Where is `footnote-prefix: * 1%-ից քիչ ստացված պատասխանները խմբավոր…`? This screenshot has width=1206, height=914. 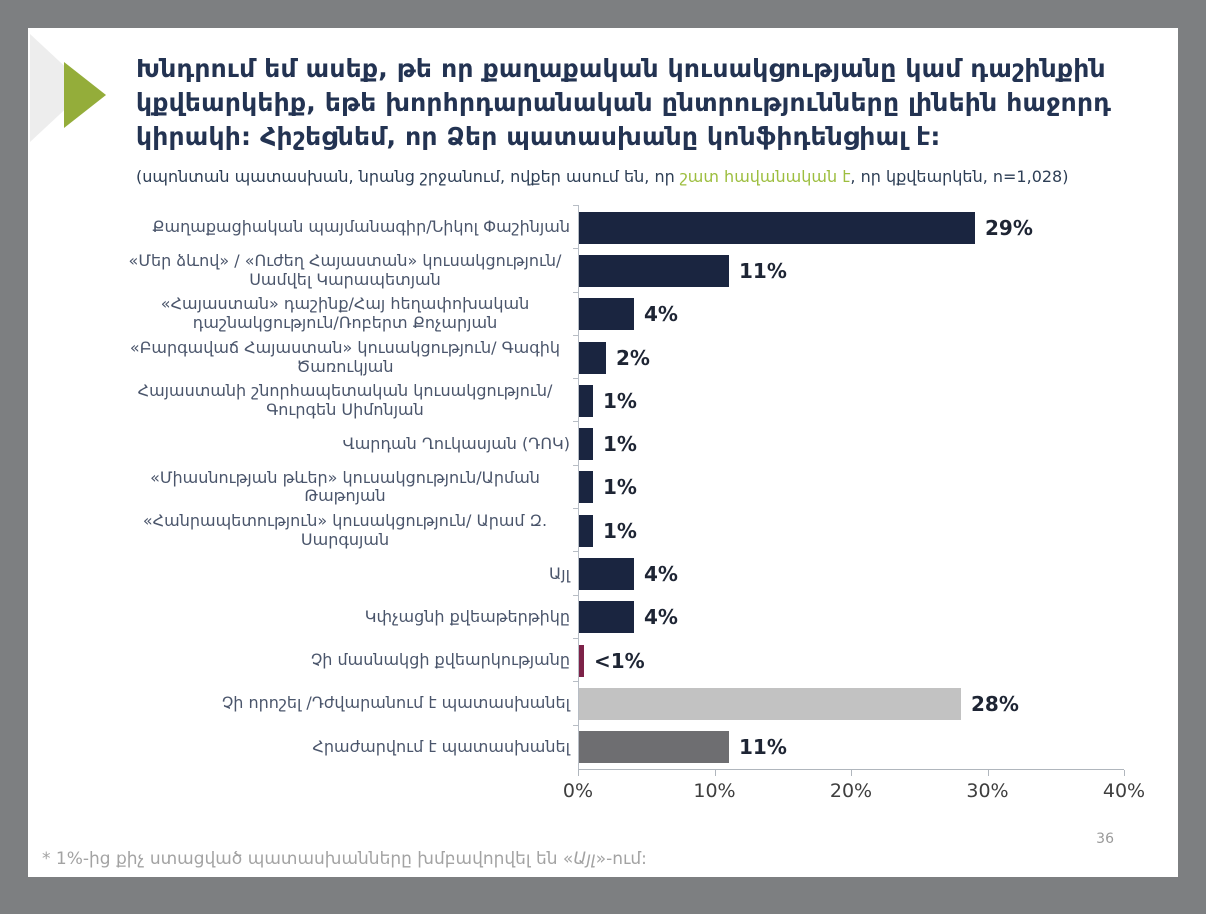
footnote-prefix: * 1%-ից քիչ ստացված պատասխանները խմբավոր… is located at coordinates (308, 859).